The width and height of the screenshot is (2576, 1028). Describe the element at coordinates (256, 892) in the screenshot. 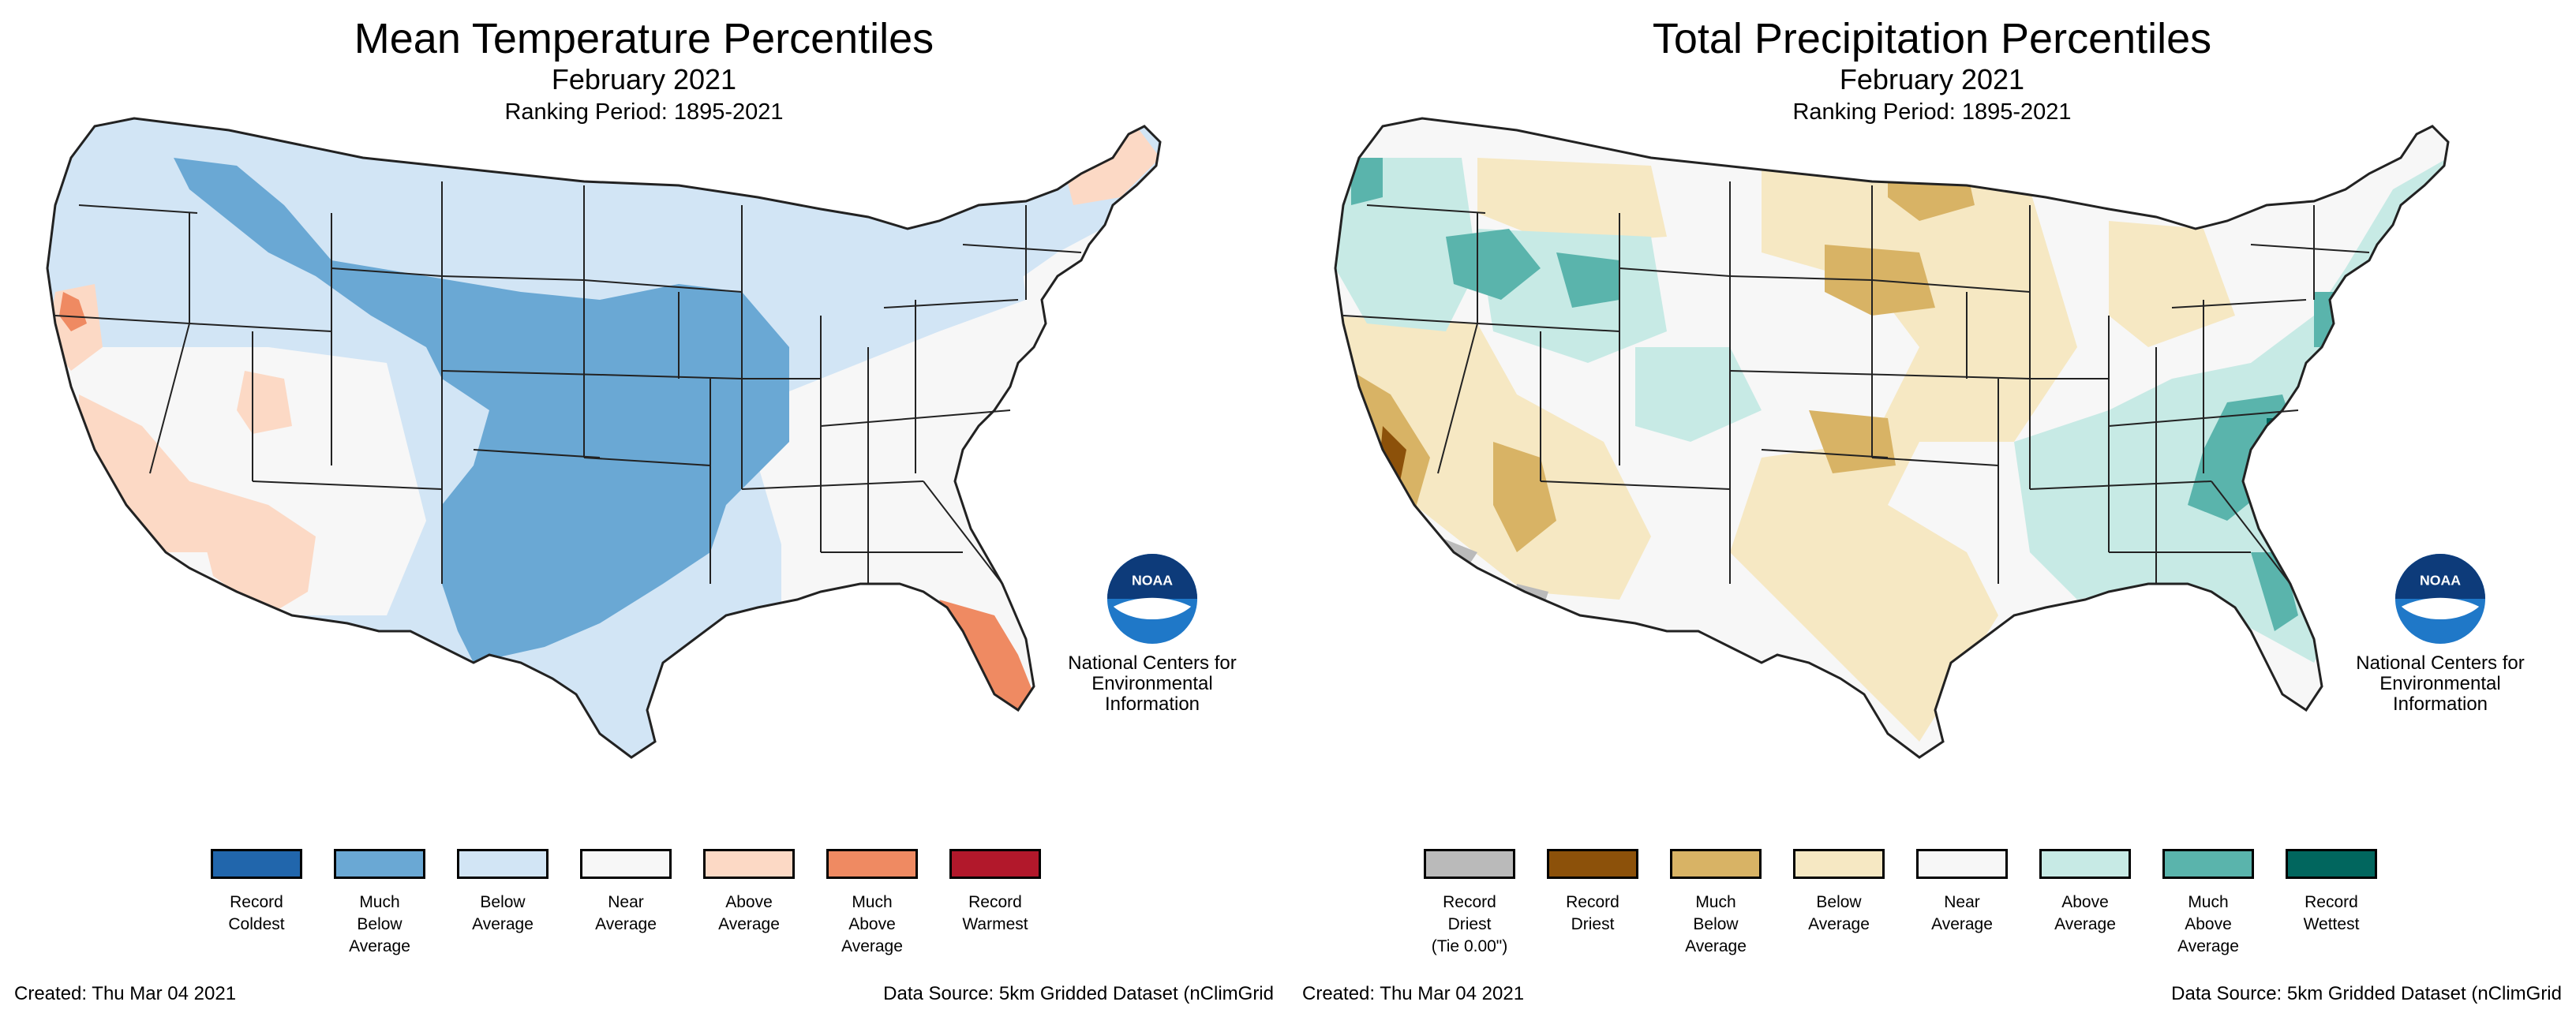

I see `legend-item: Record Coldest` at that location.